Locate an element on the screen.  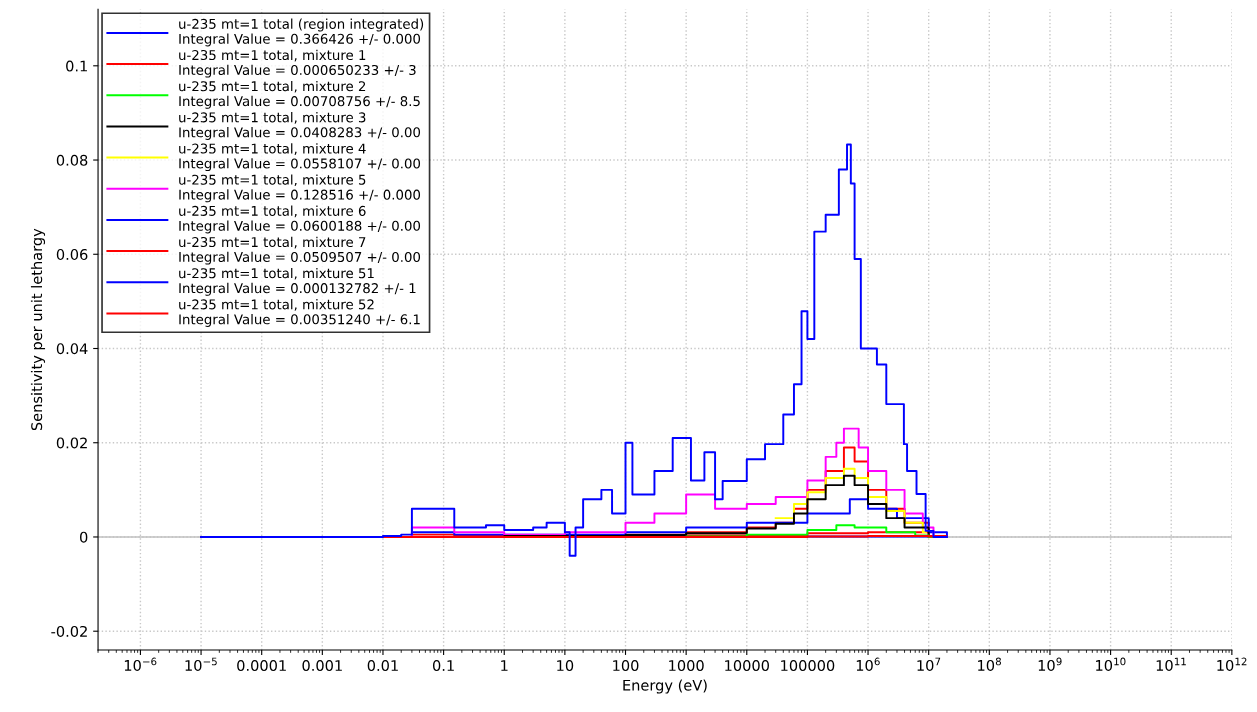
x-tick-label: 10$^{12}$ is located at coordinates (1232, 664).